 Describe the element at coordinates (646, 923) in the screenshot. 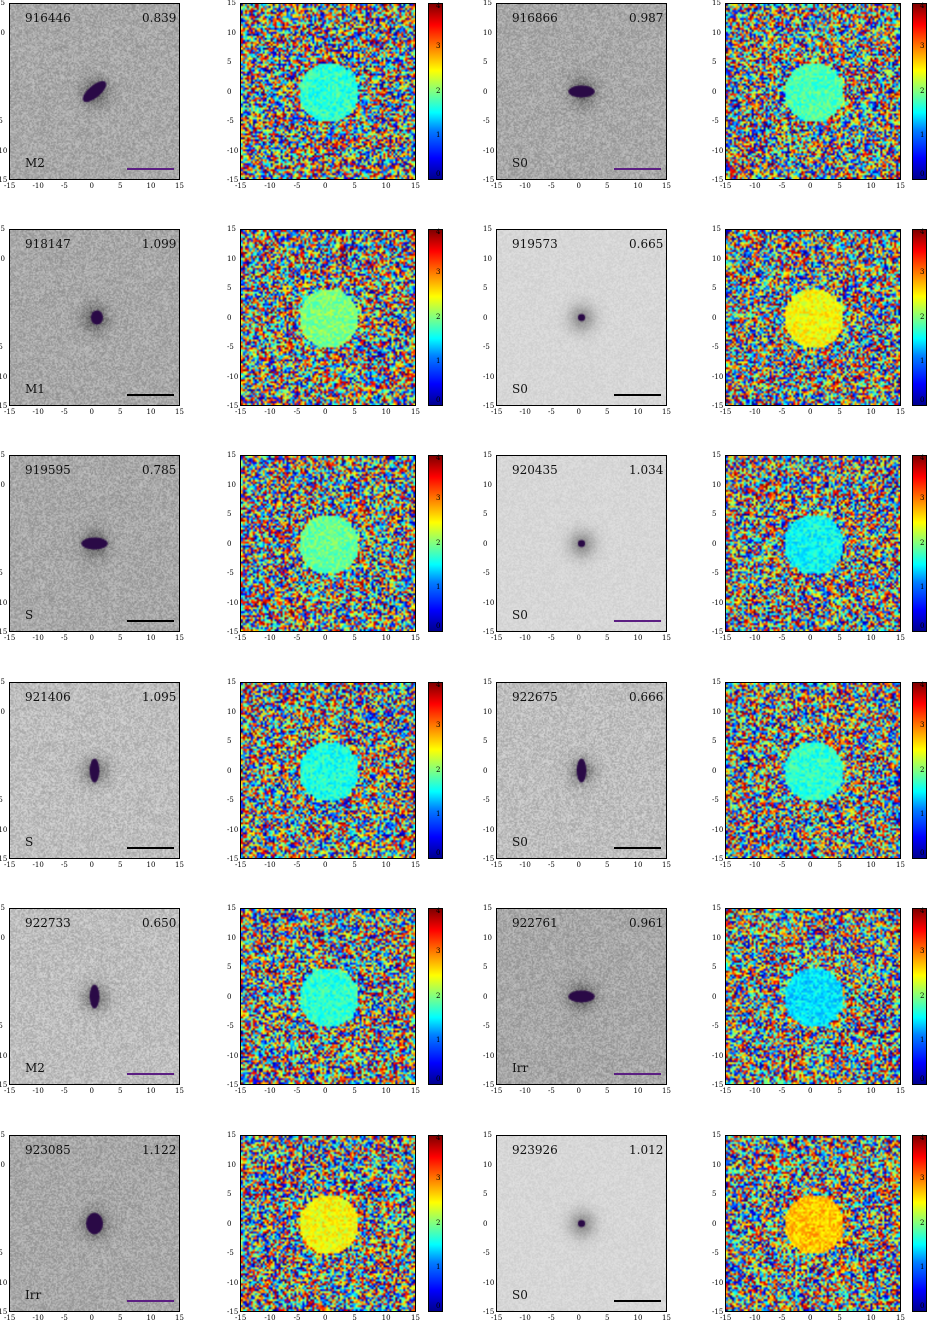

I see `redshift-label: 0.961` at that location.